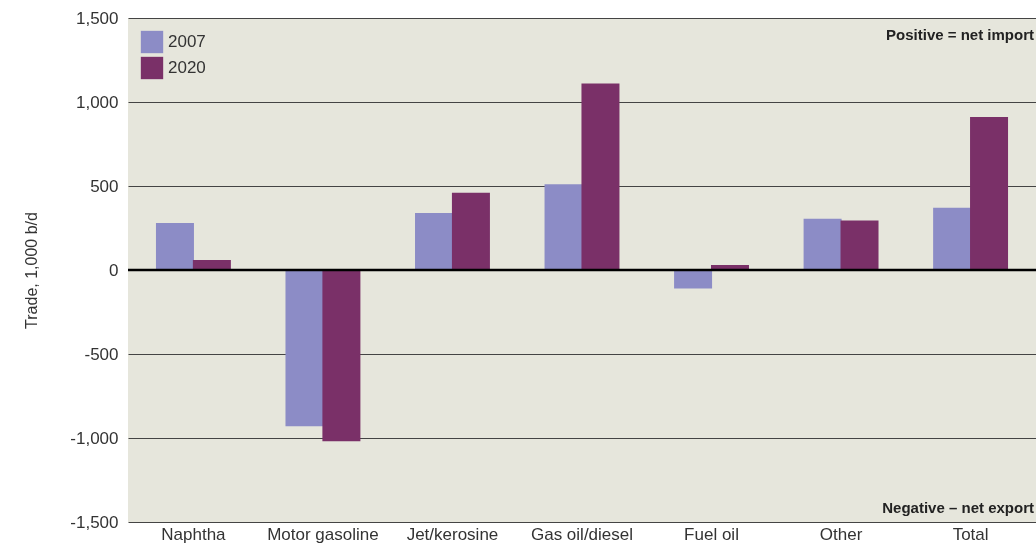  What do you see at coordinates (94, 522) in the screenshot?
I see `y-tick-label: -1,500` at bounding box center [94, 522].